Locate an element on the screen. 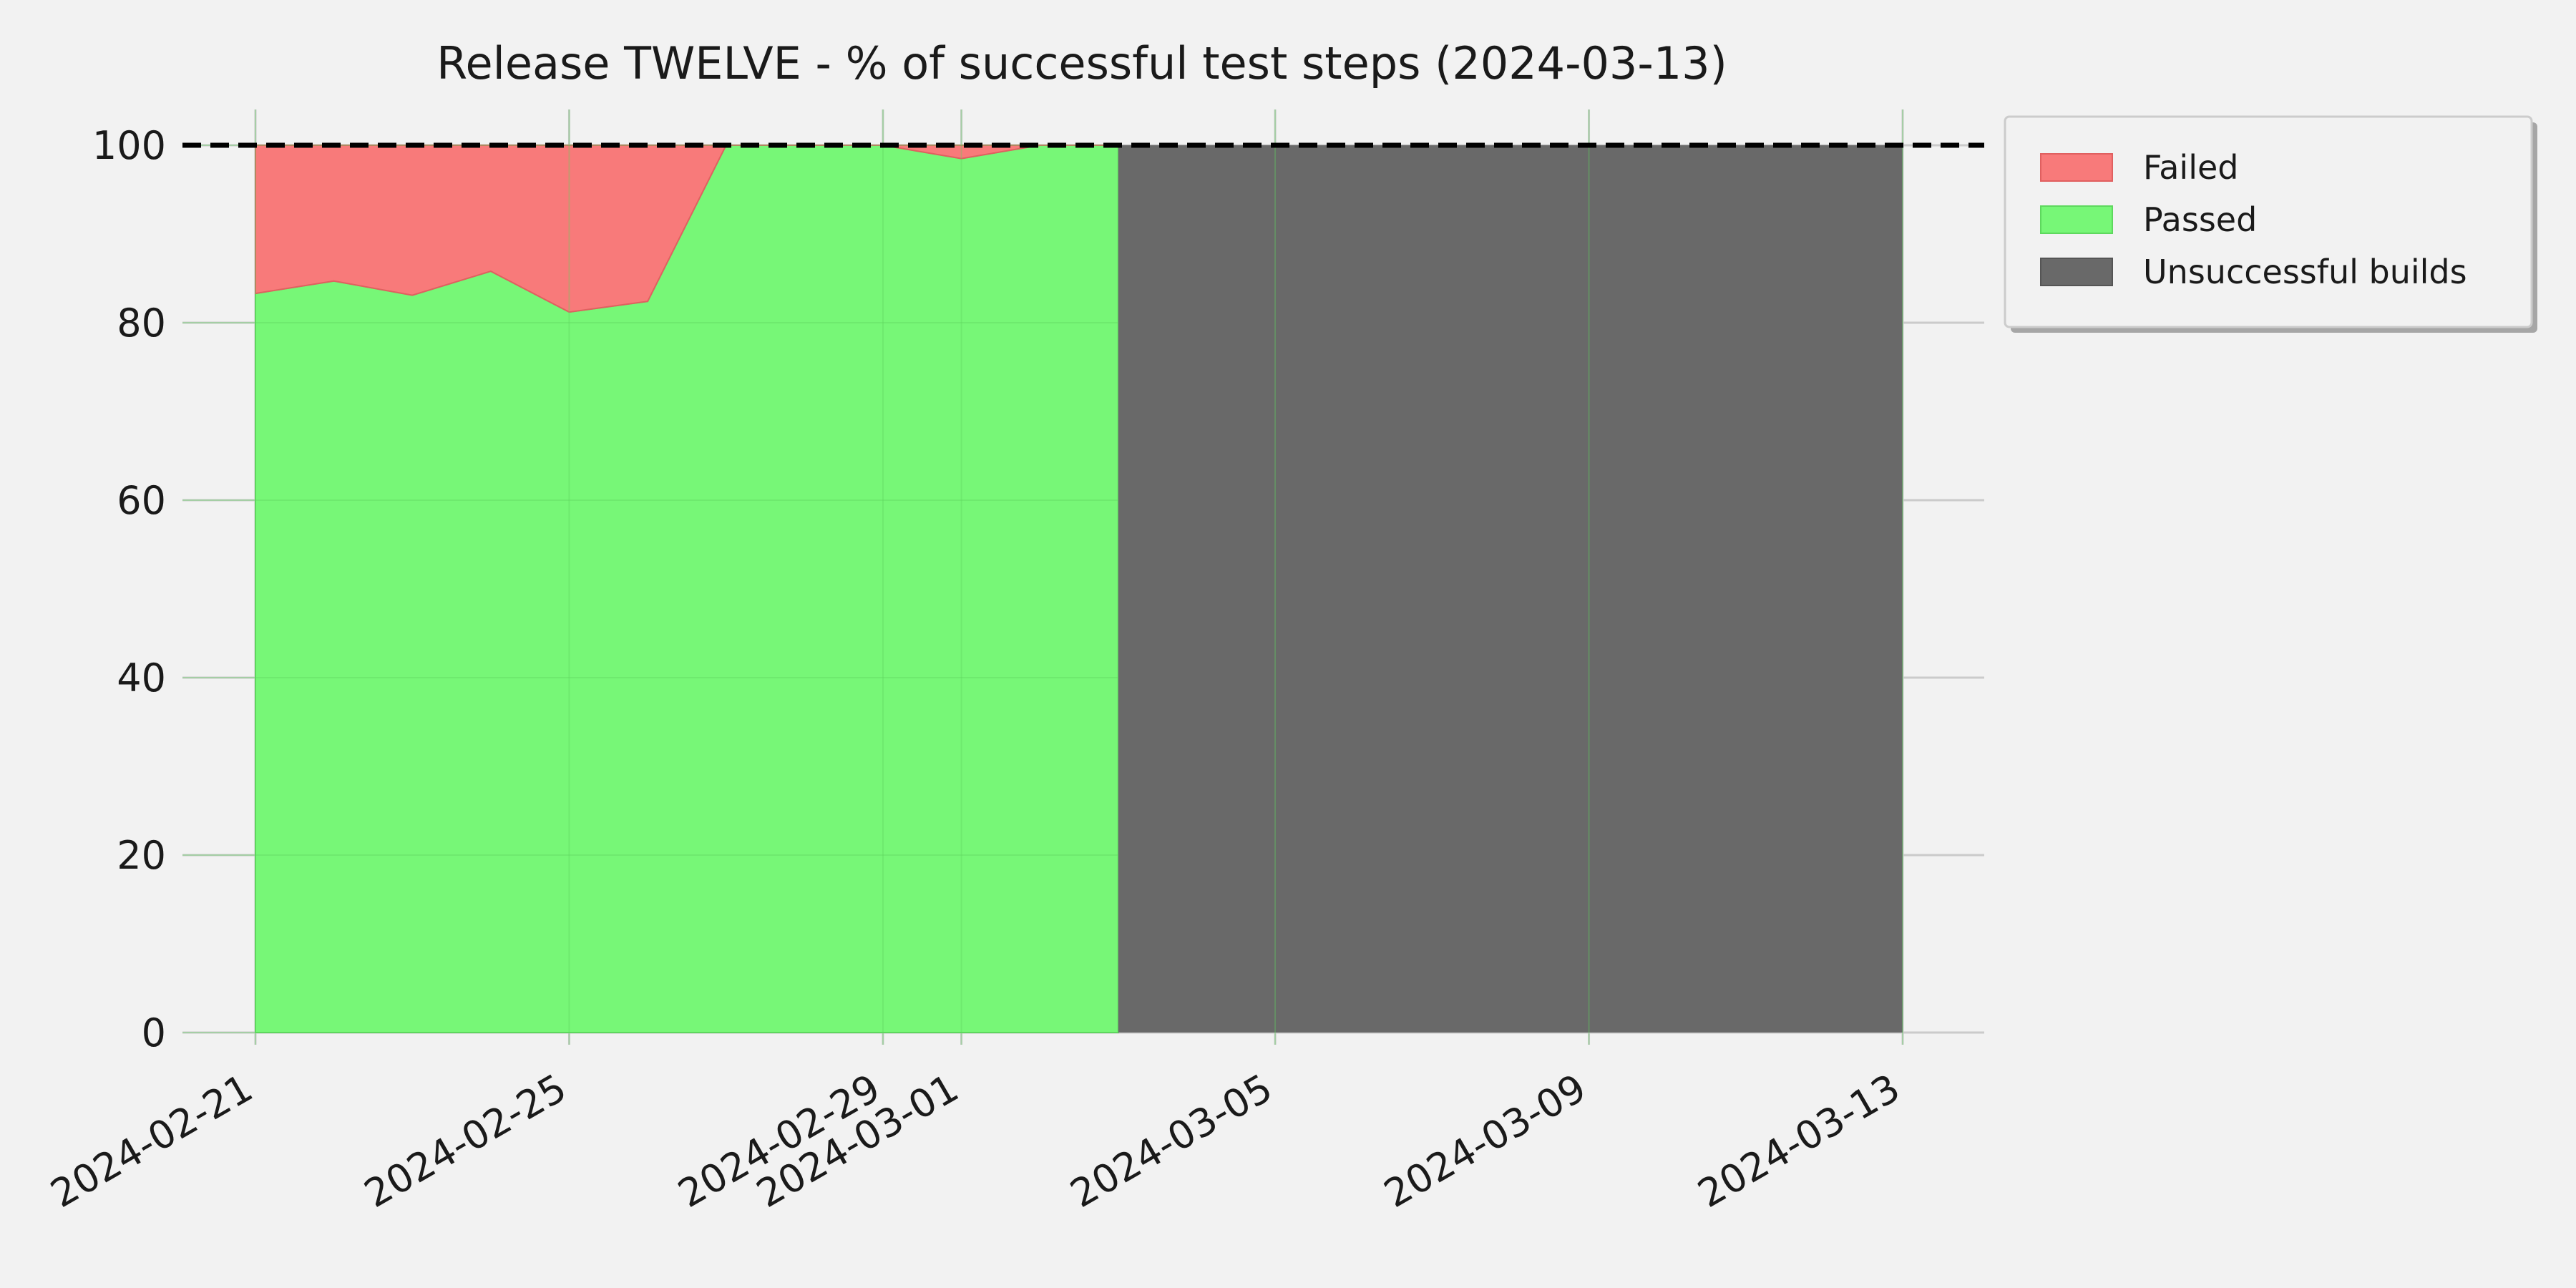  legend-label: Passed is located at coordinates (2200, 219).